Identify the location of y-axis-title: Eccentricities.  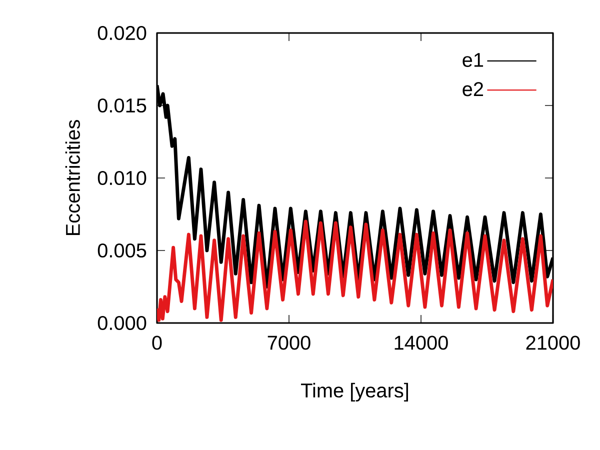
(72, 178).